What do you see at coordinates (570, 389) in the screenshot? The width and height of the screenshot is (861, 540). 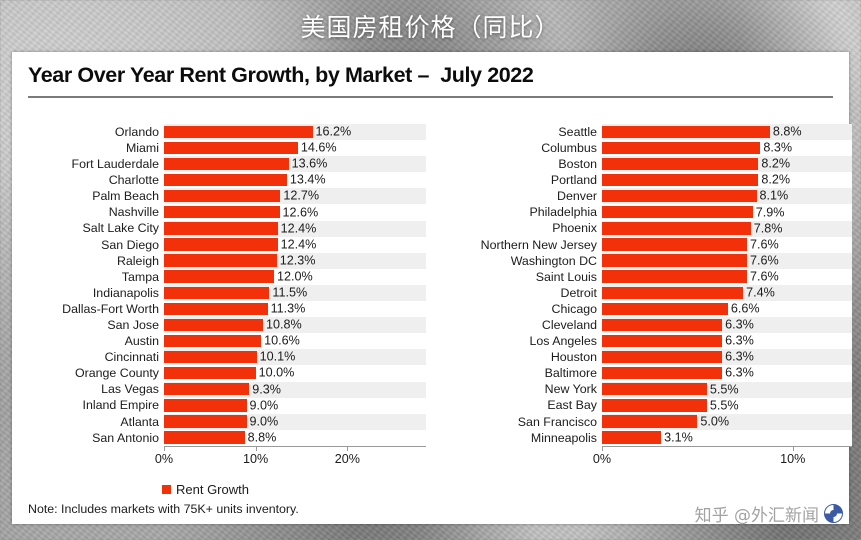 I see `category-label: New York` at bounding box center [570, 389].